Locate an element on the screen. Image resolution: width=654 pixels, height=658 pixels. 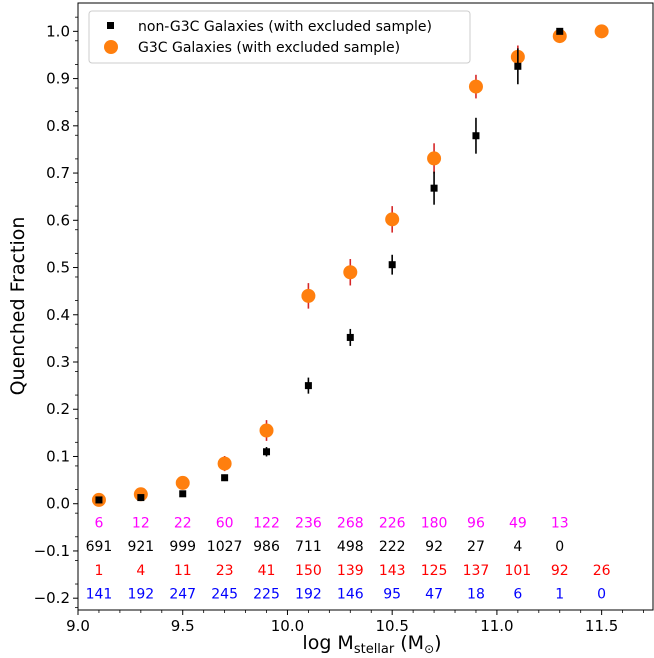
count-label-row-4: 141 is located at coordinates (99, 594).